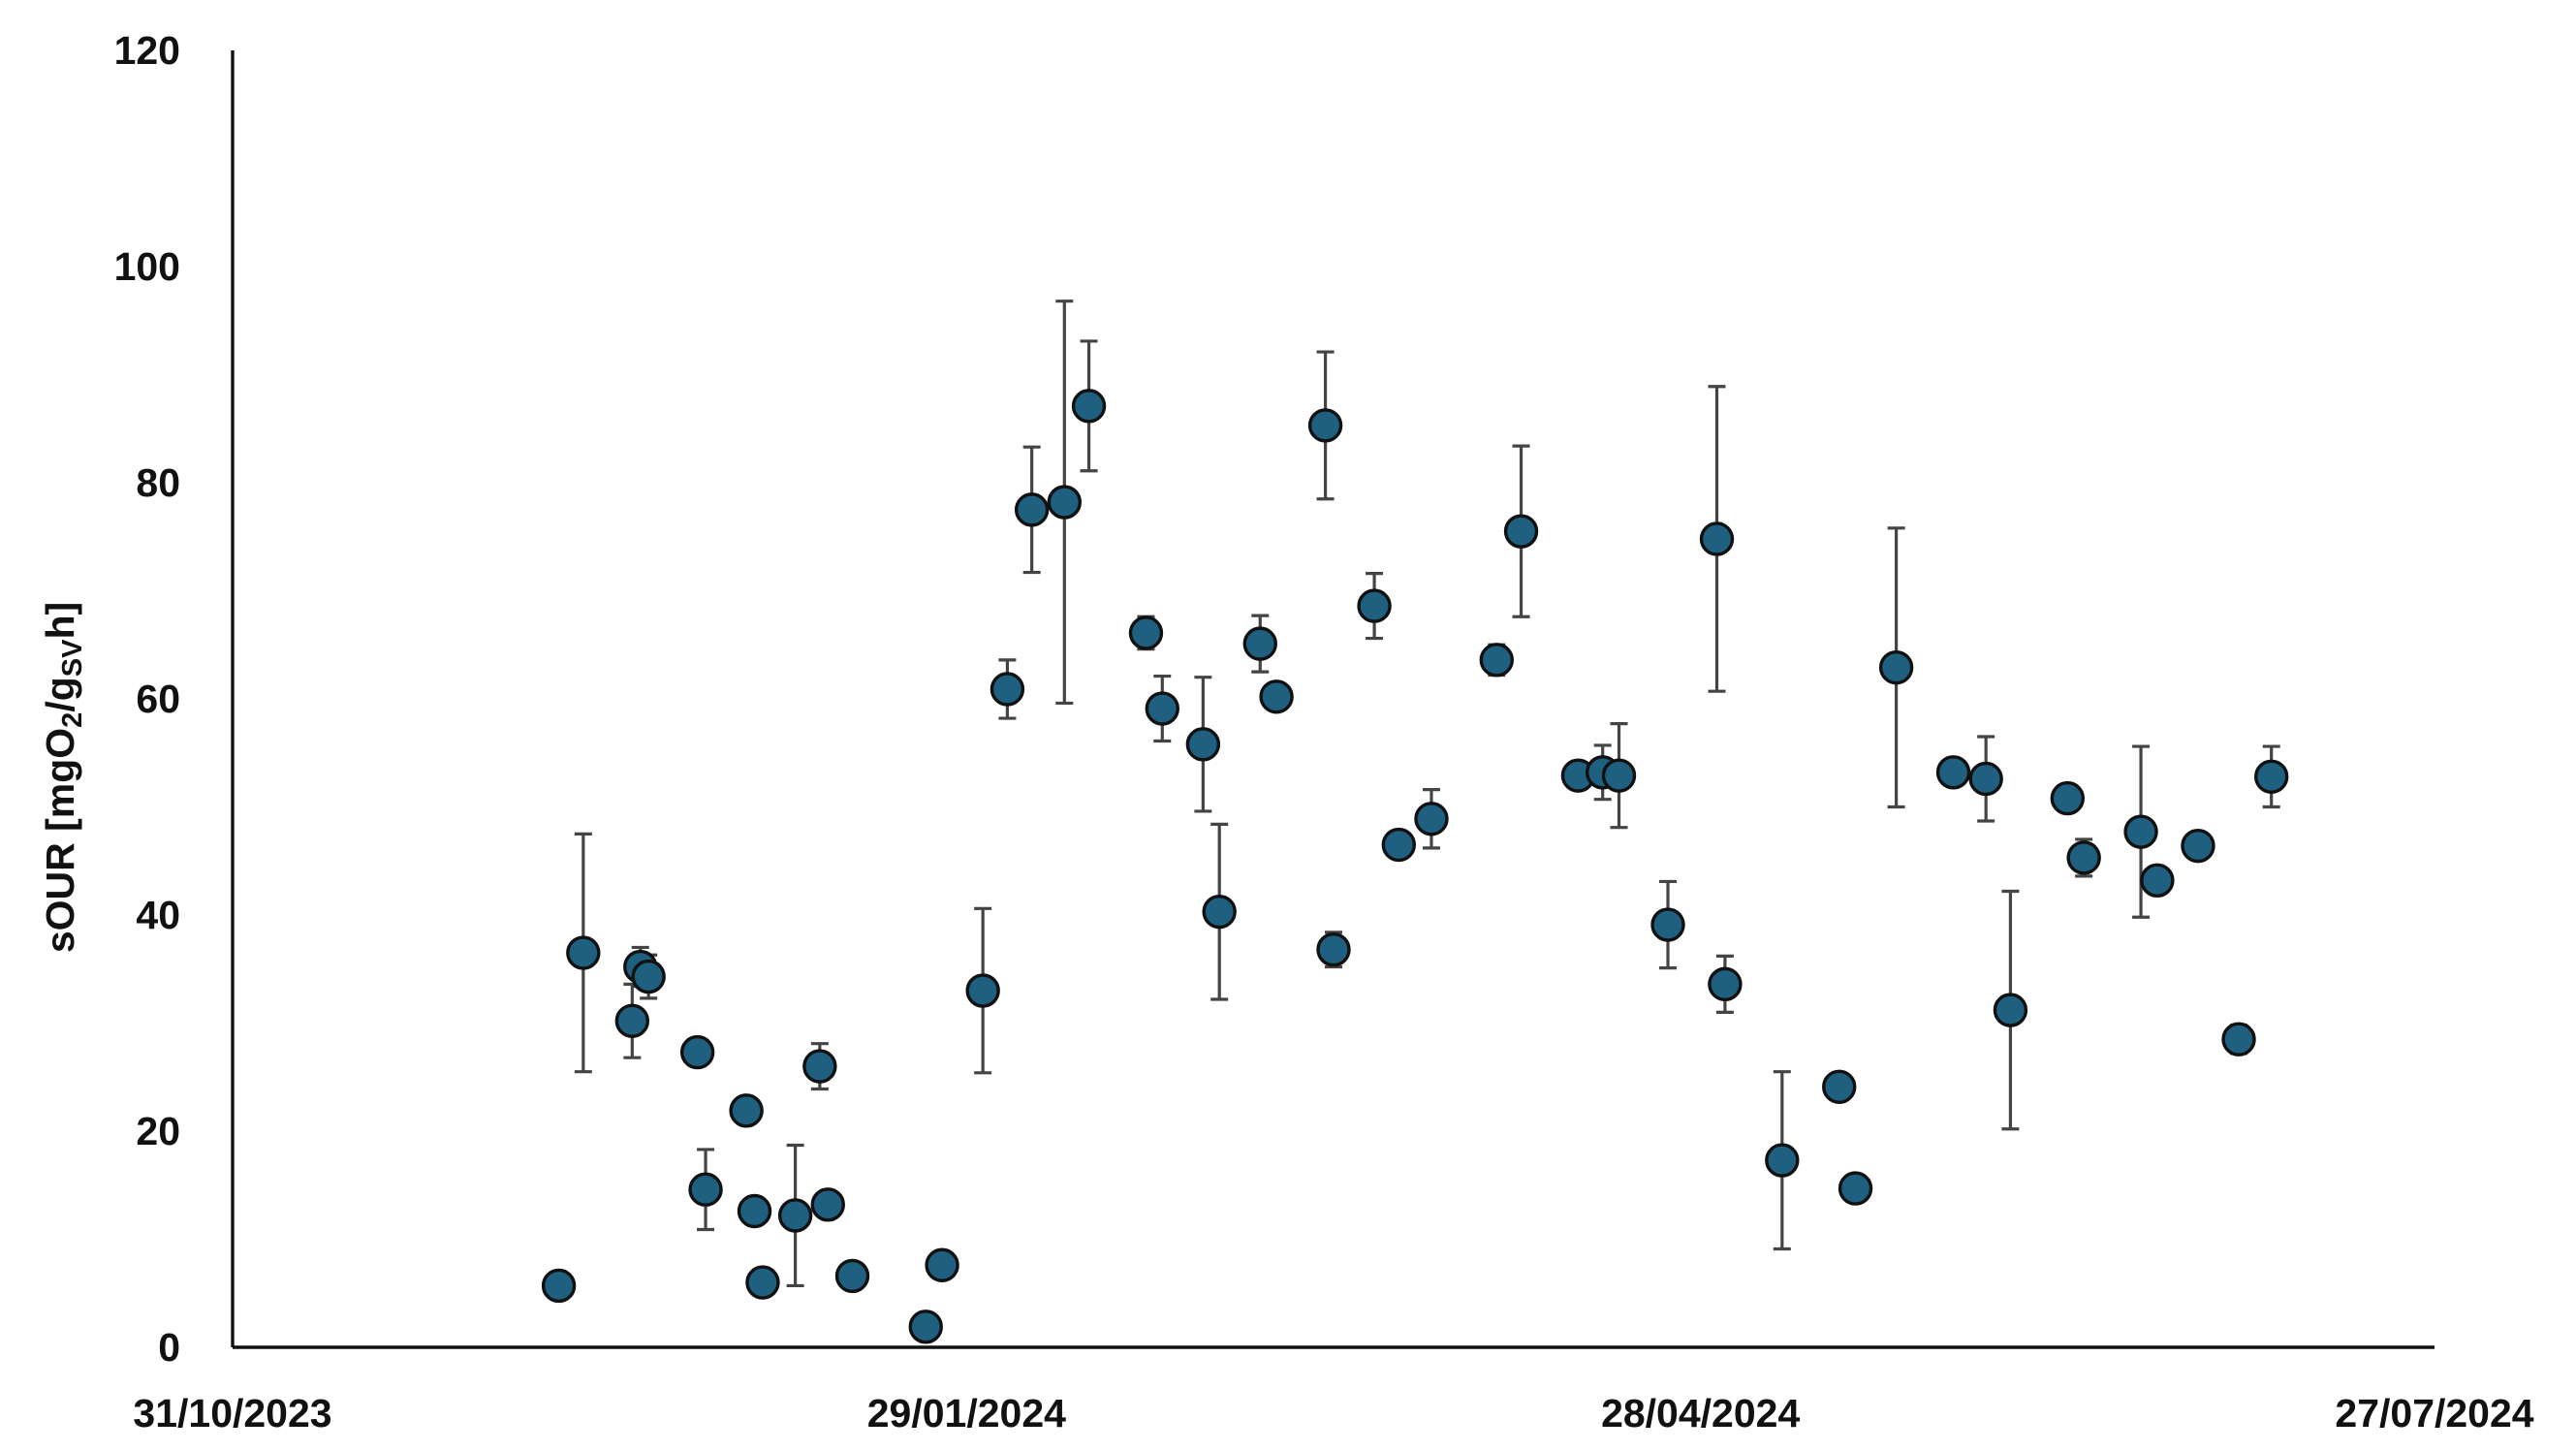  Describe the element at coordinates (1700, 1413) in the screenshot. I see `x-tick-label: 28/04/2024` at that location.